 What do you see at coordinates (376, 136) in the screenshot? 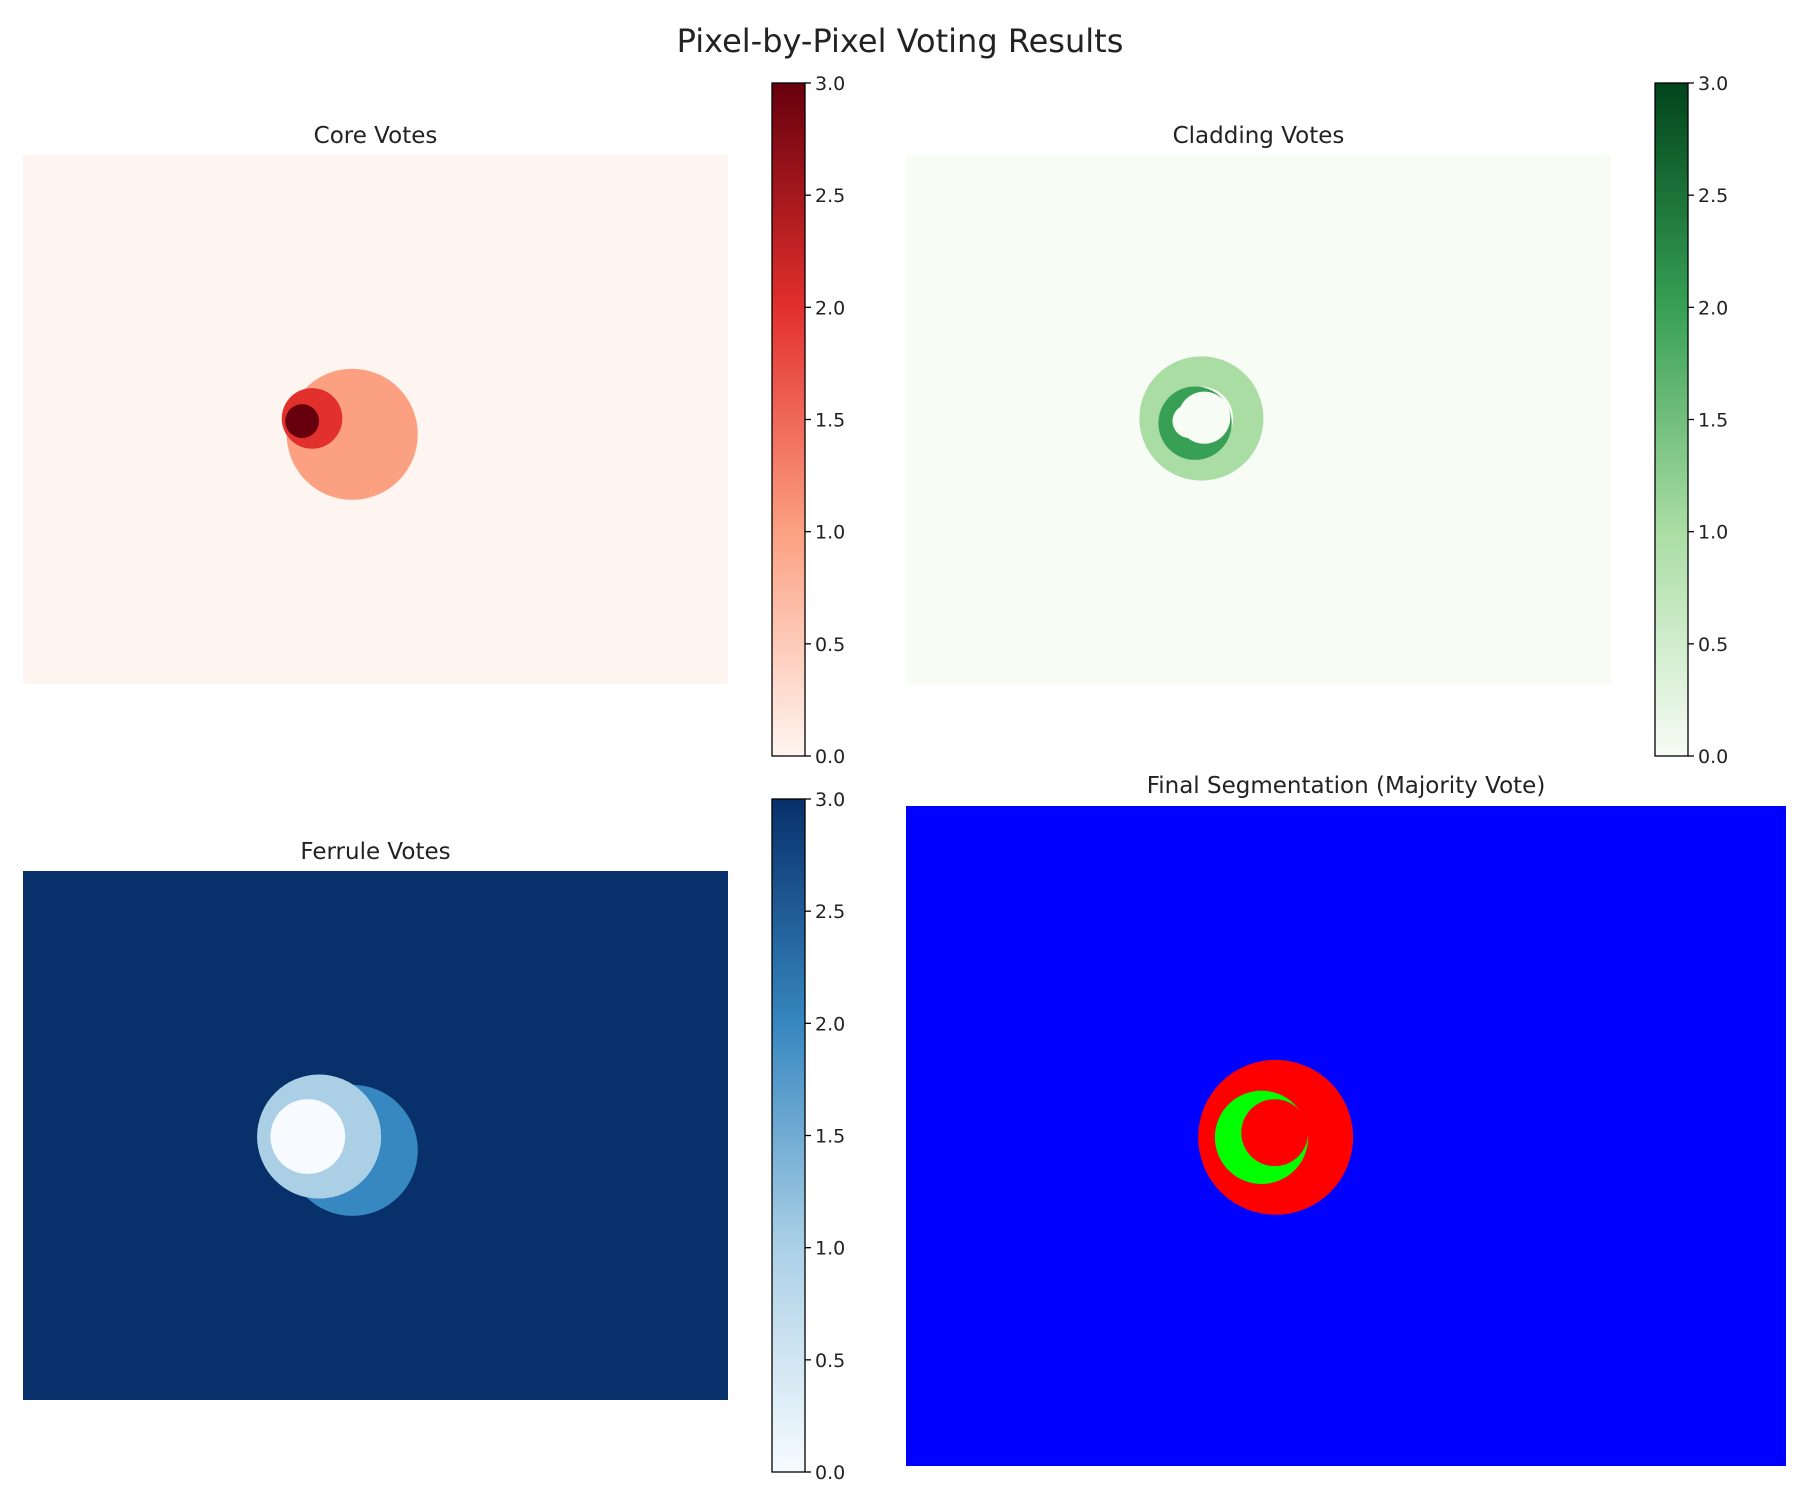
I see `panel-title: Core Votes` at bounding box center [376, 136].